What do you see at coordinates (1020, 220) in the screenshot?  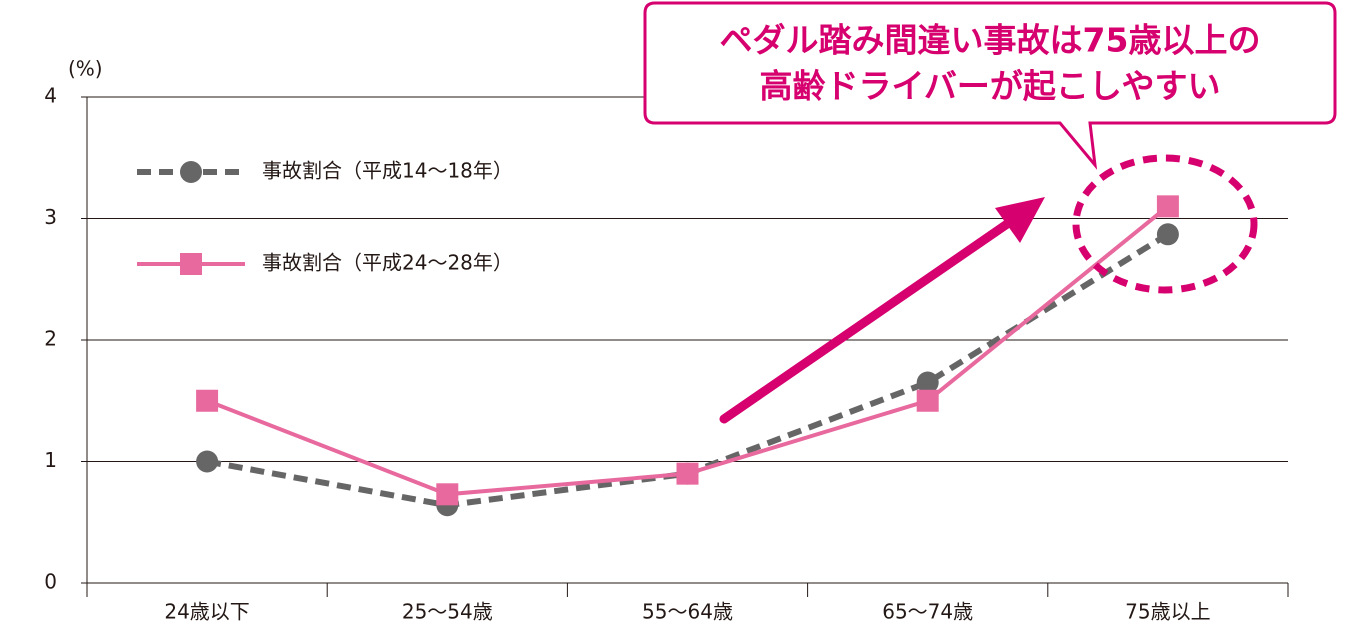 I see `trend-arrowhead` at bounding box center [1020, 220].